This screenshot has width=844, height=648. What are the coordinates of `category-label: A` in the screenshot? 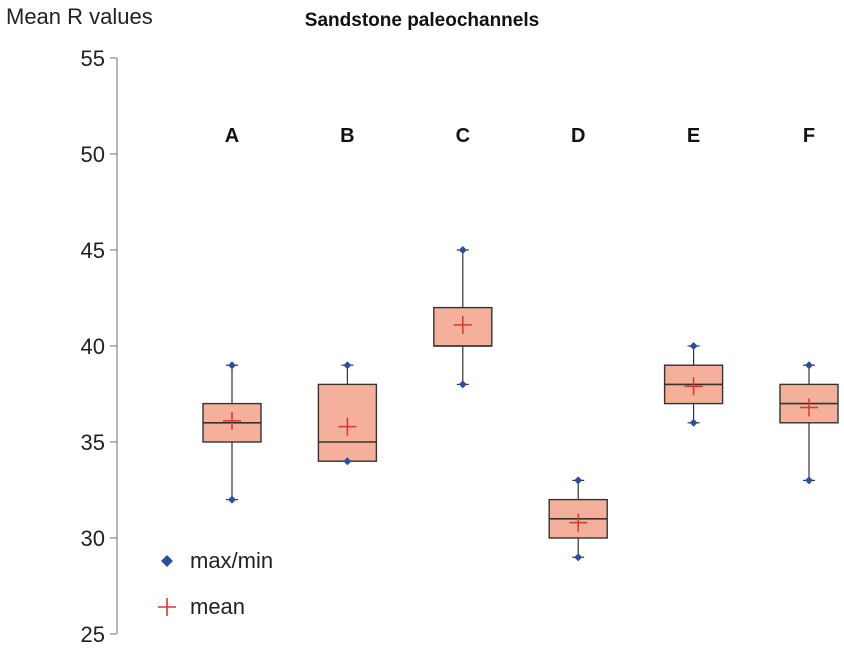 It's located at (232, 136).